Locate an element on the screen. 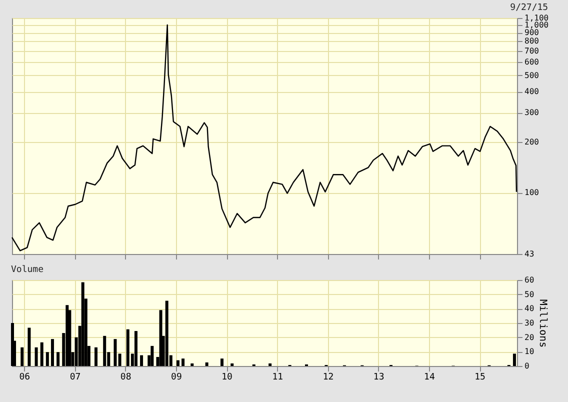 This screenshot has width=568, height=402. x-tick-label: 11 is located at coordinates (278, 377).